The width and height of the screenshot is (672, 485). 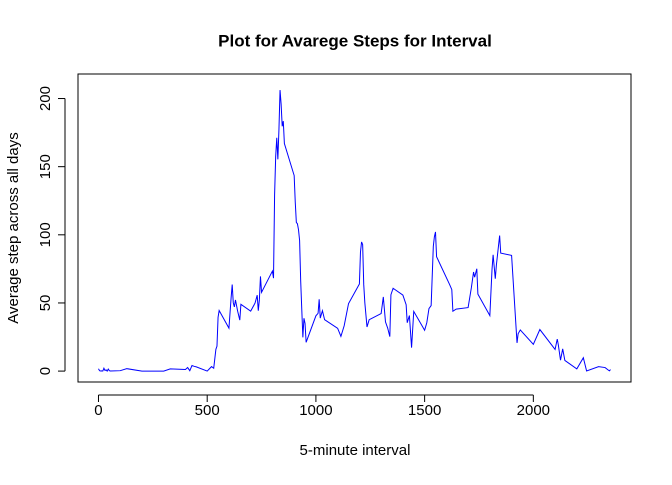 I want to click on x-tick-label: 2000, so click(x=533, y=410).